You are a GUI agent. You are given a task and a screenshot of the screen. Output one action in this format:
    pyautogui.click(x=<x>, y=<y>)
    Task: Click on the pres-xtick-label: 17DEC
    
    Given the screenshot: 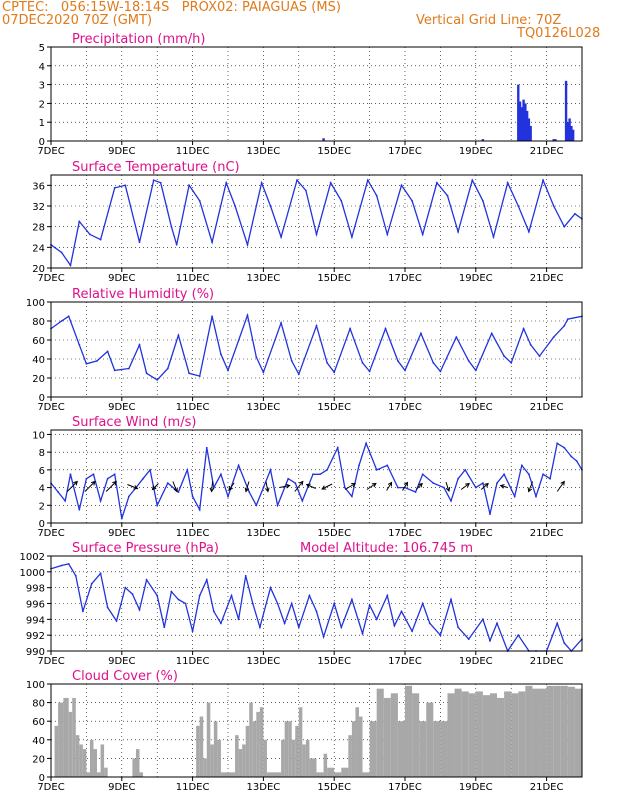 What is the action you would take?
    pyautogui.click(x=405, y=661)
    